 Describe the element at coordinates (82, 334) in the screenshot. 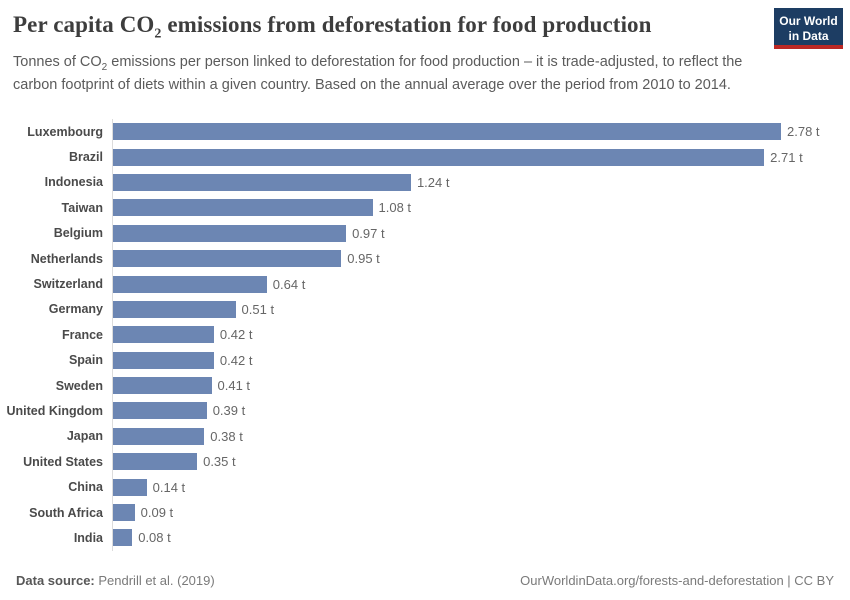

I see `country-label: France` at that location.